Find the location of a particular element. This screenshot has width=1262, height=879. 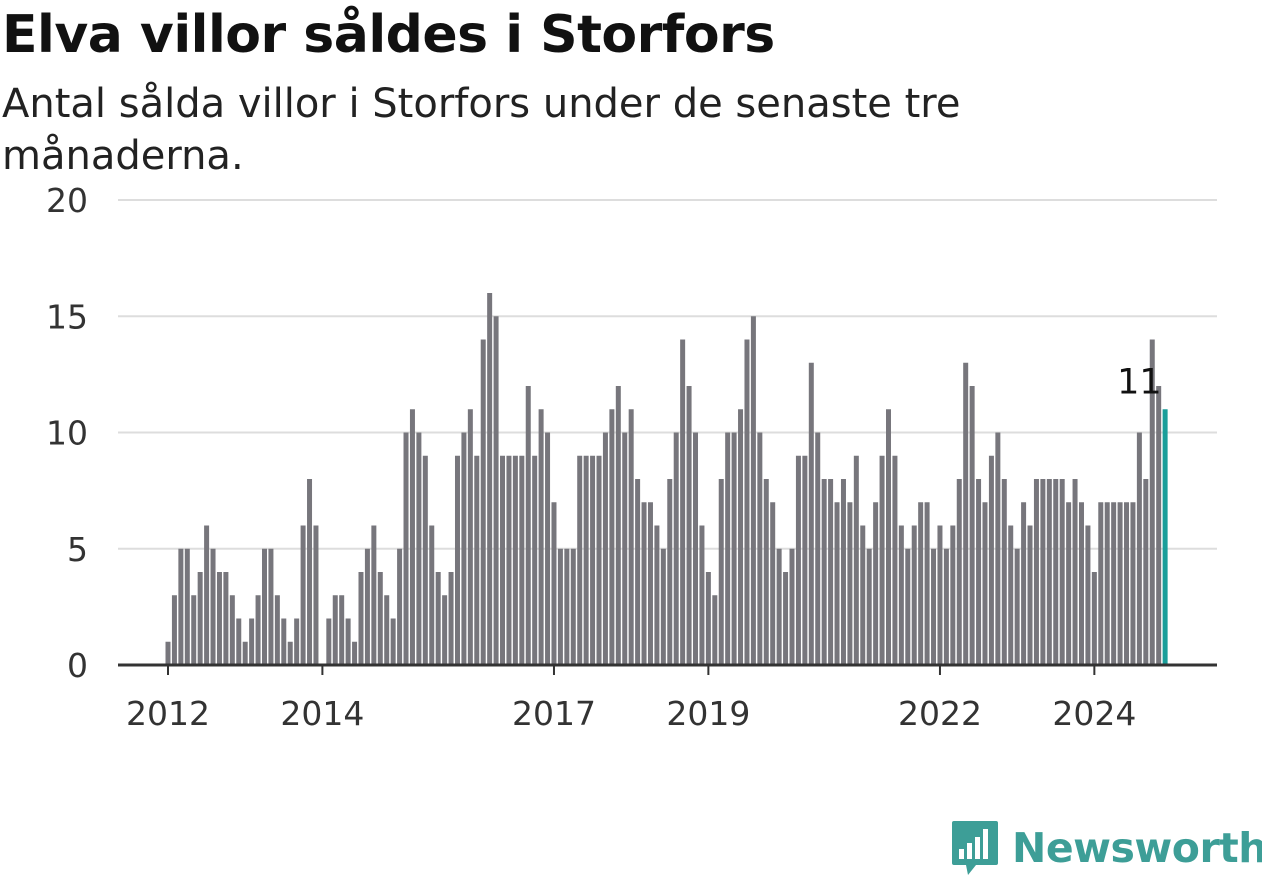

y-axis-ticks: 0 5 10 15 20 is located at coordinates (67, 433).